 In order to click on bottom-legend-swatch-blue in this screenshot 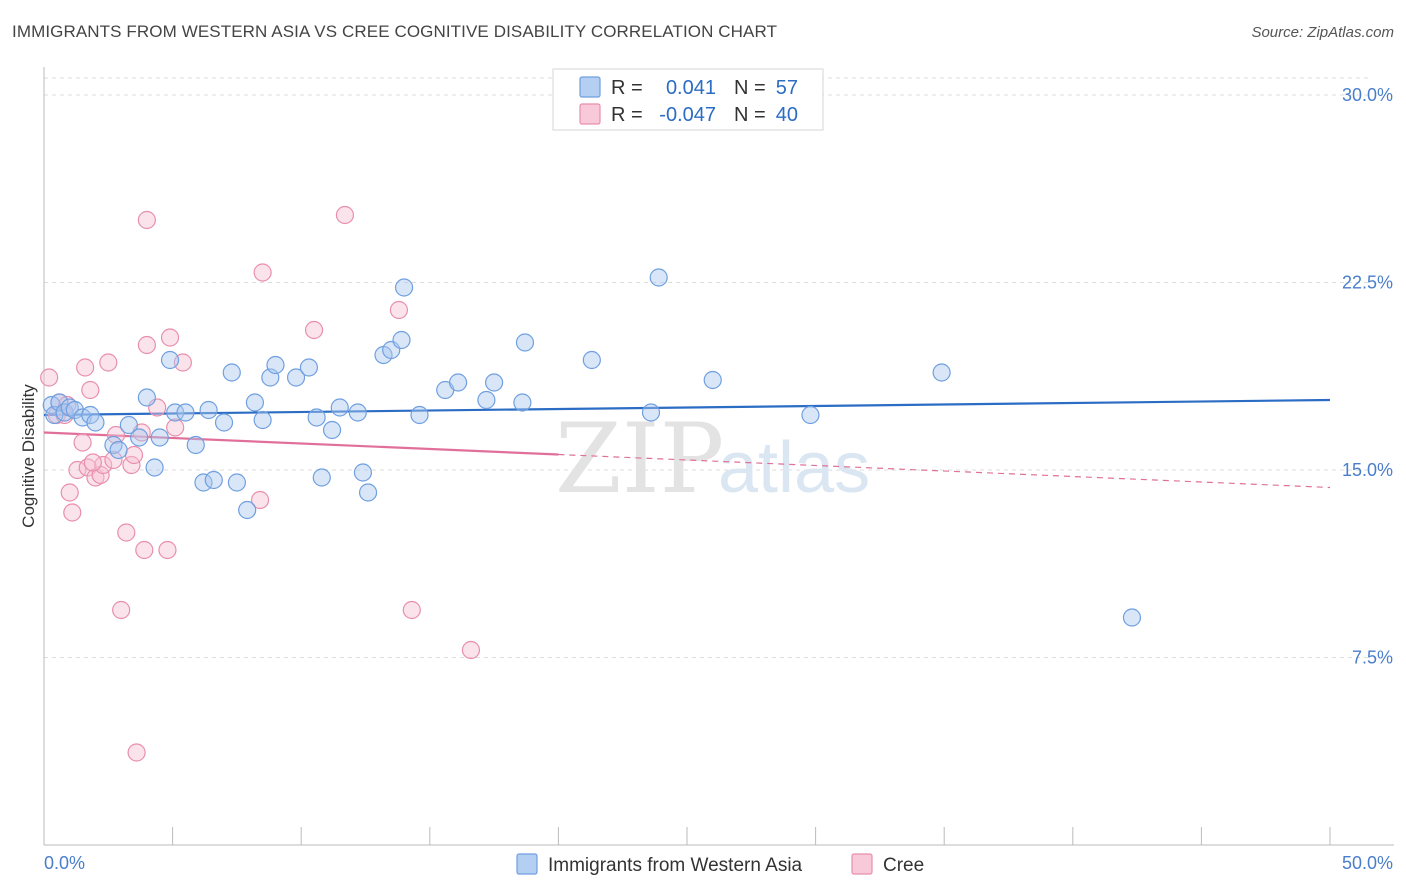, I will do `click(527, 864)`.